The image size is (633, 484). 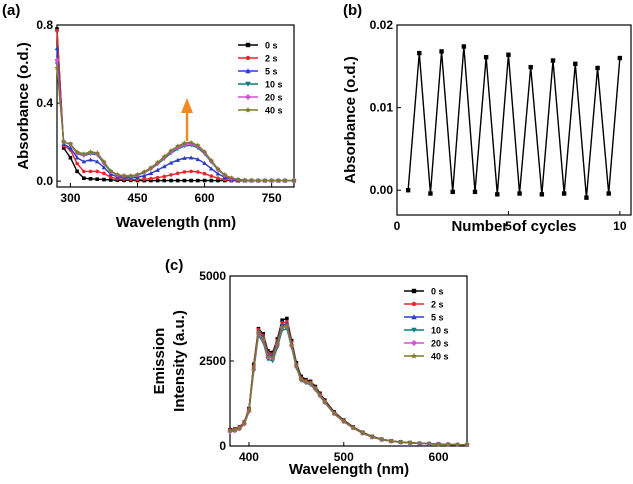 I want to click on panel-c-ylabel-line1: Emission, so click(x=159, y=361).